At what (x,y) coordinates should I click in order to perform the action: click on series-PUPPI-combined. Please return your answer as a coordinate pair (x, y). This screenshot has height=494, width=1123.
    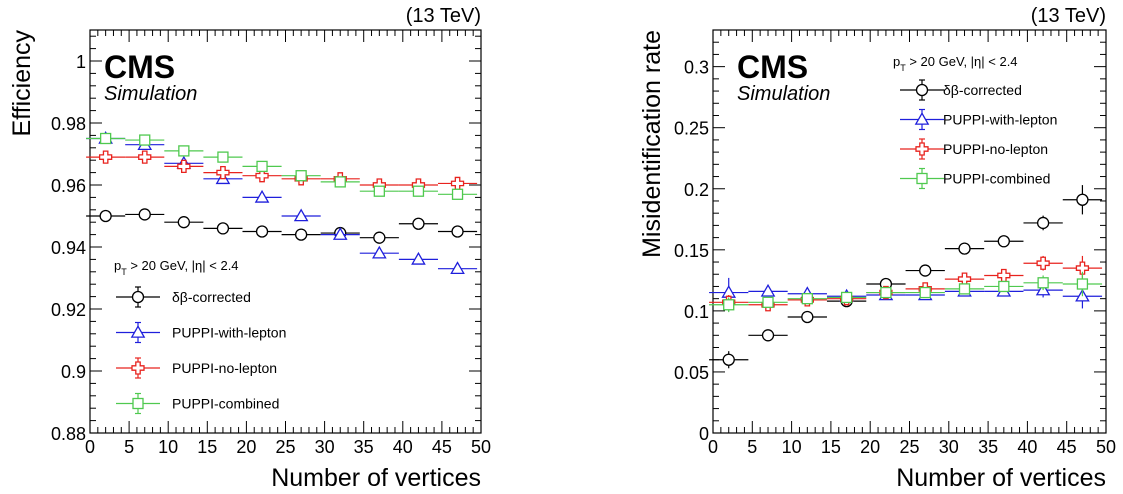
    Looking at the image, I should click on (282, 166).